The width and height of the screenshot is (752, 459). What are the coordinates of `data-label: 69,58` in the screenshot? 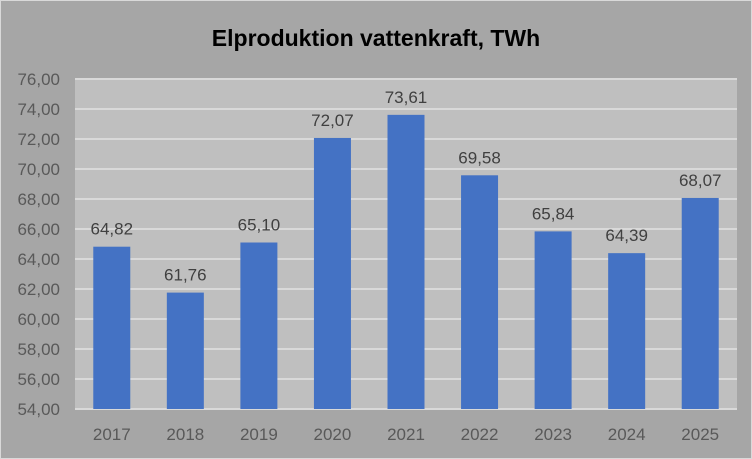 It's located at (479, 157).